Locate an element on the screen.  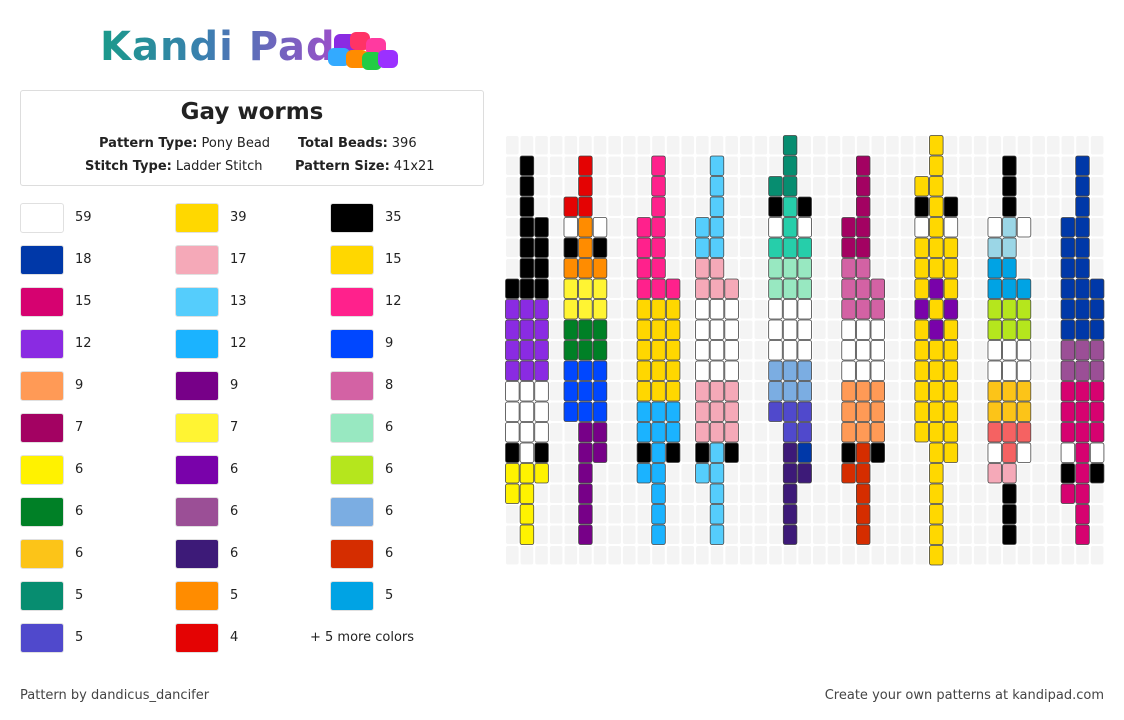
logo: Kandi Pad is located at coordinates (218, 47).